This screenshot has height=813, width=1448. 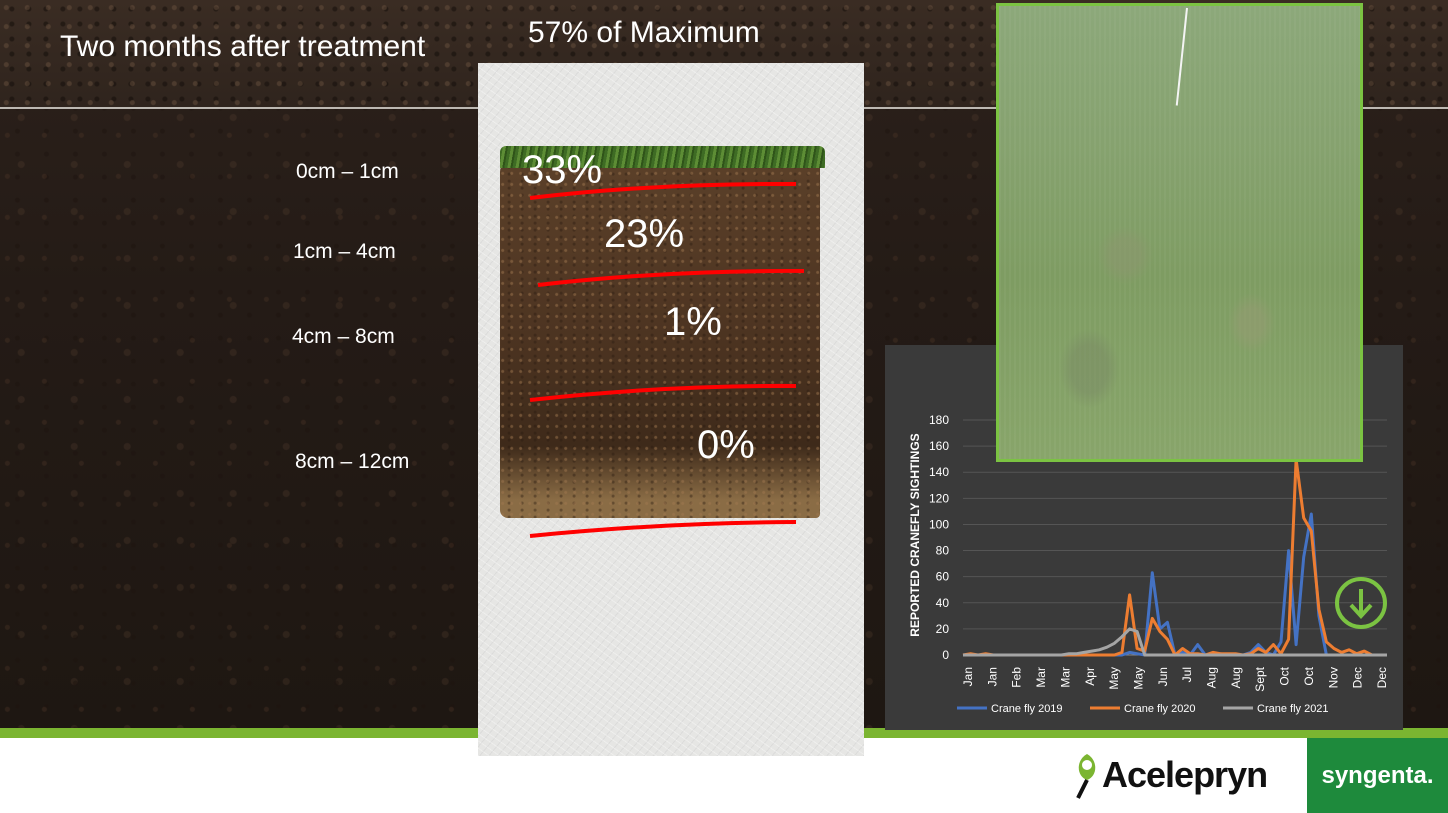 I want to click on y-tick-label: 20, so click(x=943, y=629).